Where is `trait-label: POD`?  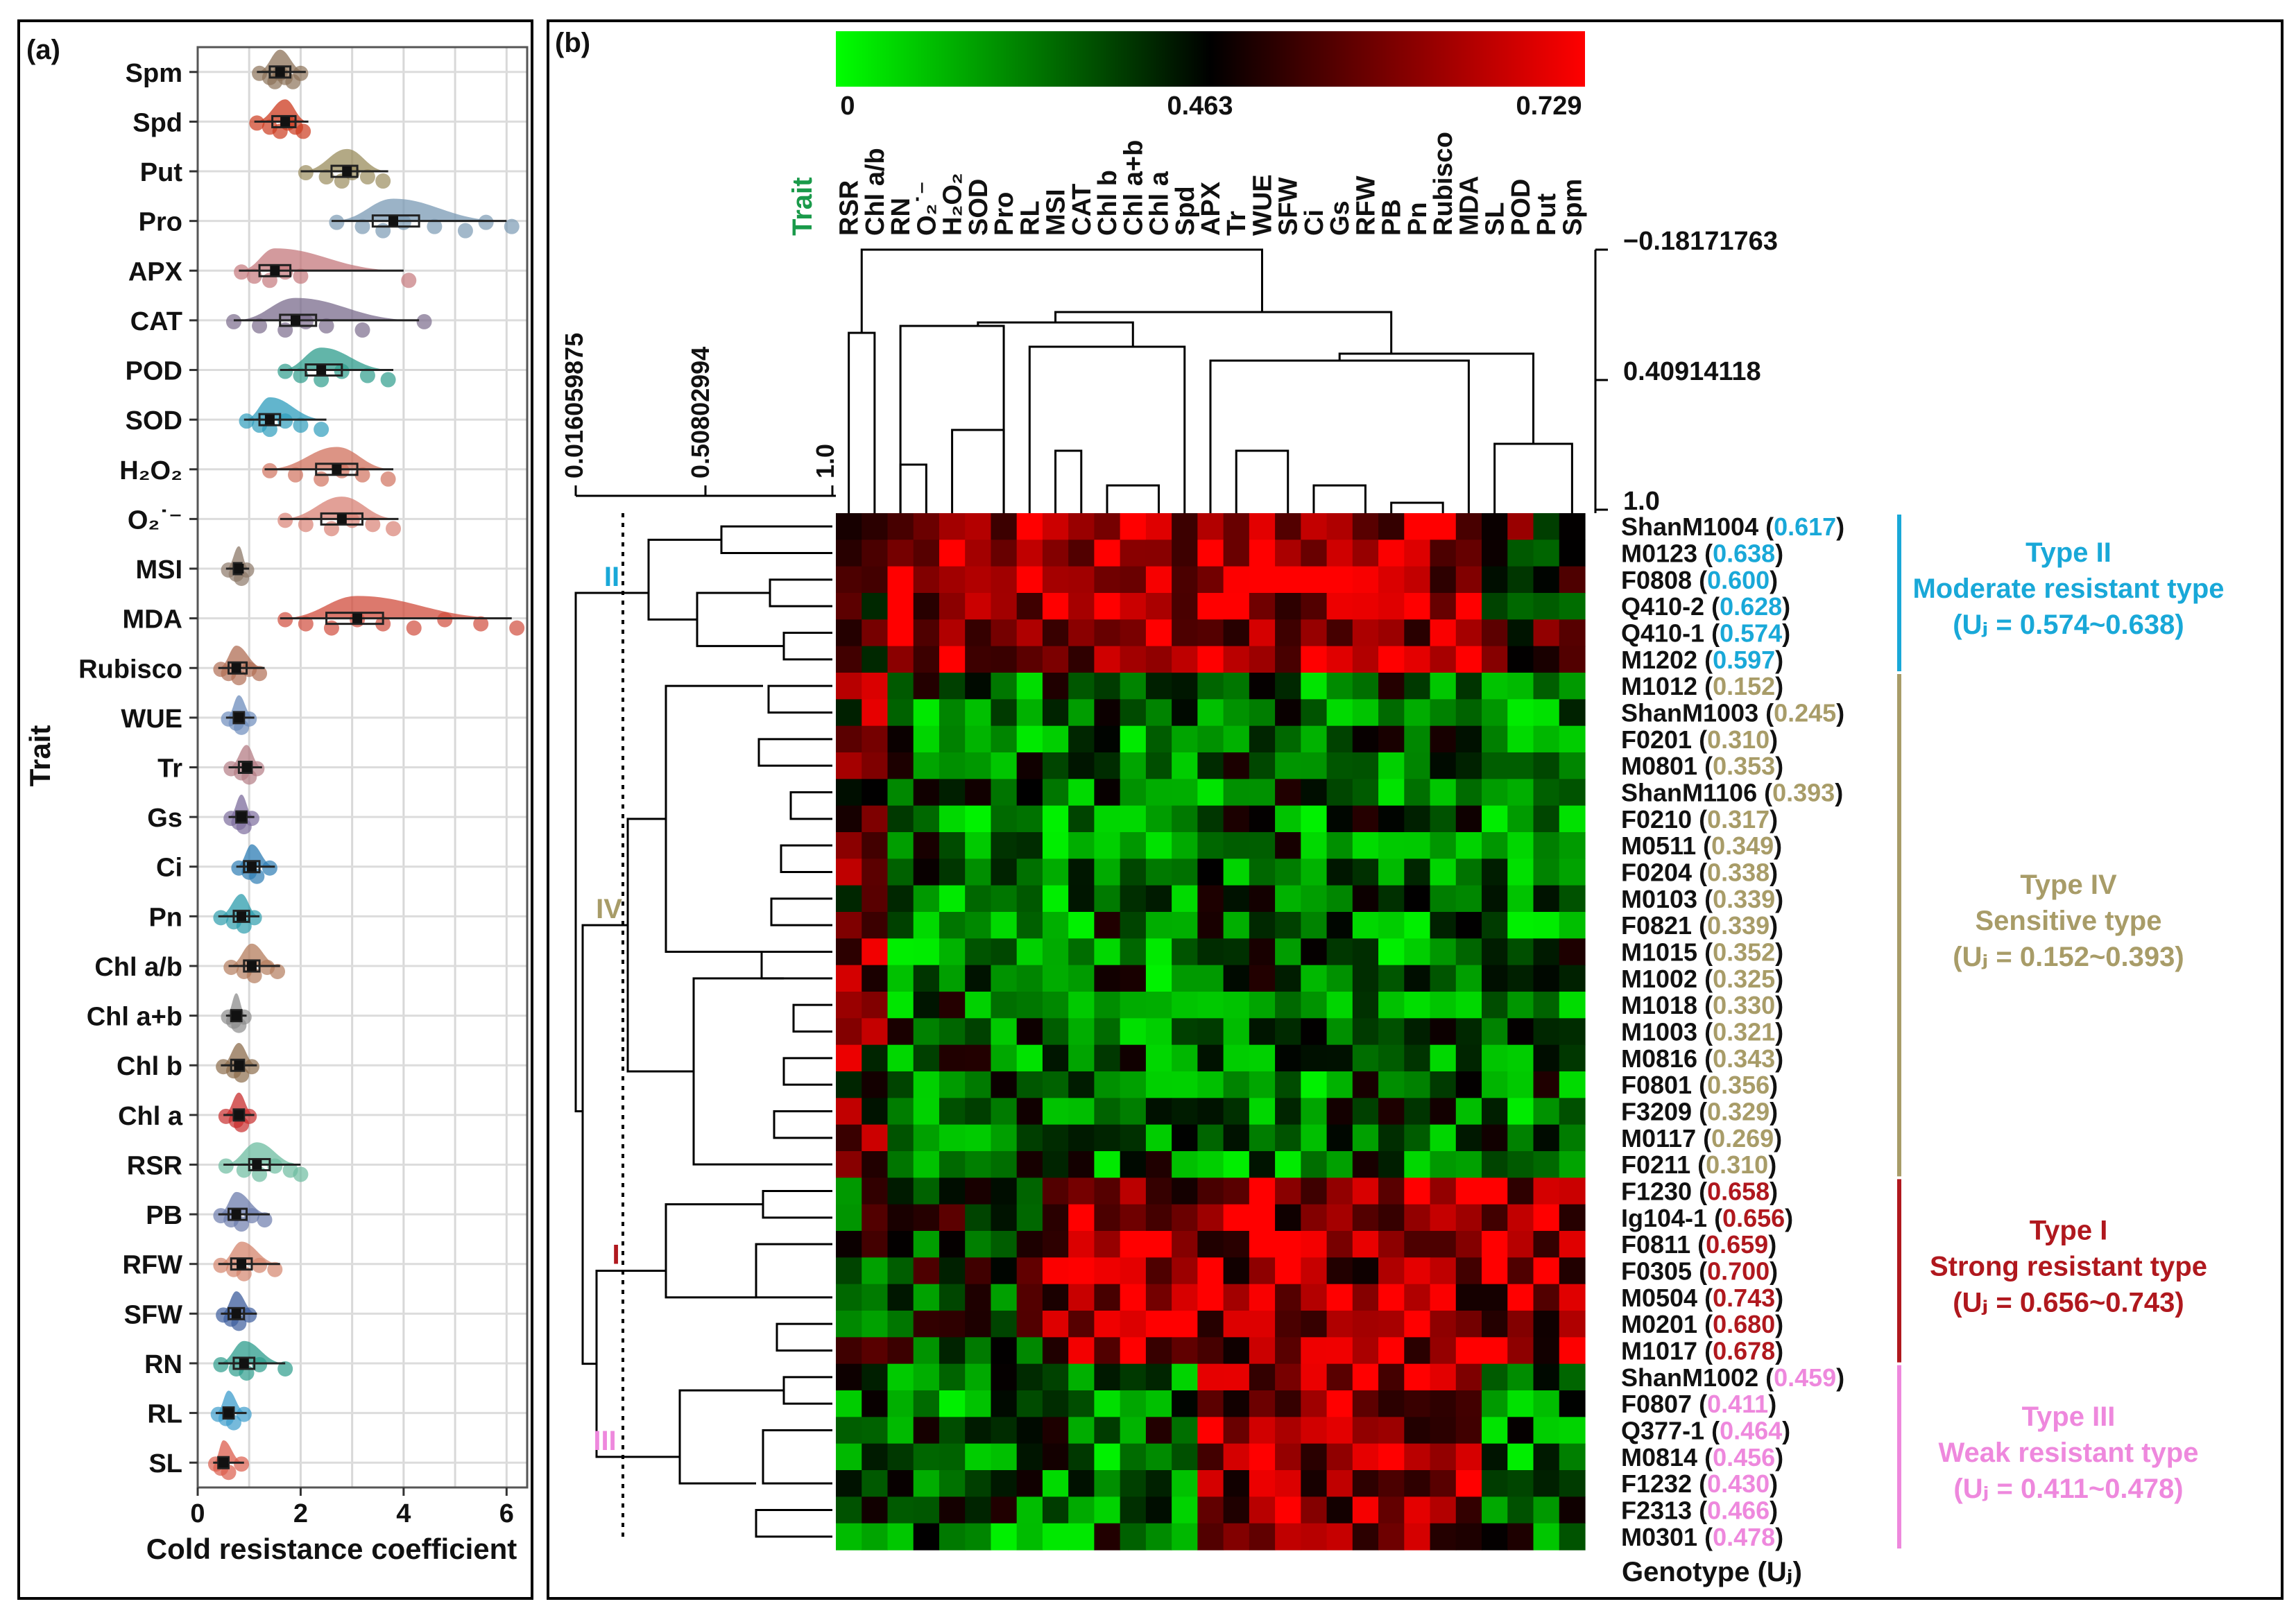
trait-label: POD is located at coordinates (1521, 207).